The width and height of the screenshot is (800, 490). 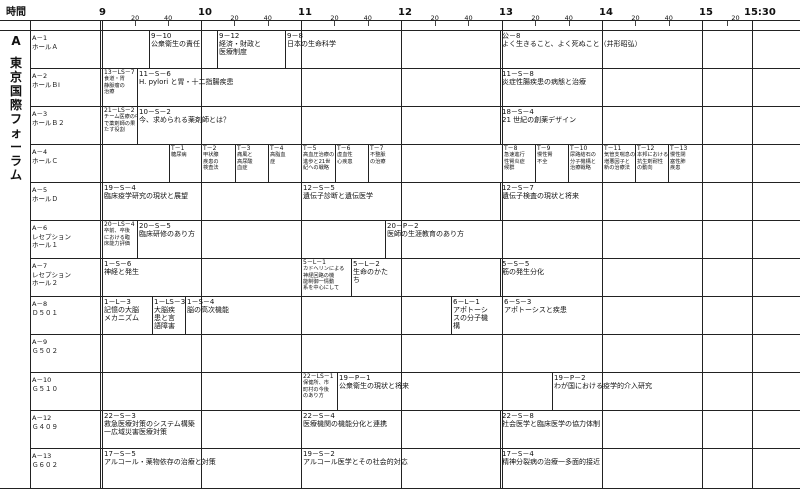 I want to click on session-block: 1－L－3 記憶の大脳 メカニズム, so click(x=127, y=315).